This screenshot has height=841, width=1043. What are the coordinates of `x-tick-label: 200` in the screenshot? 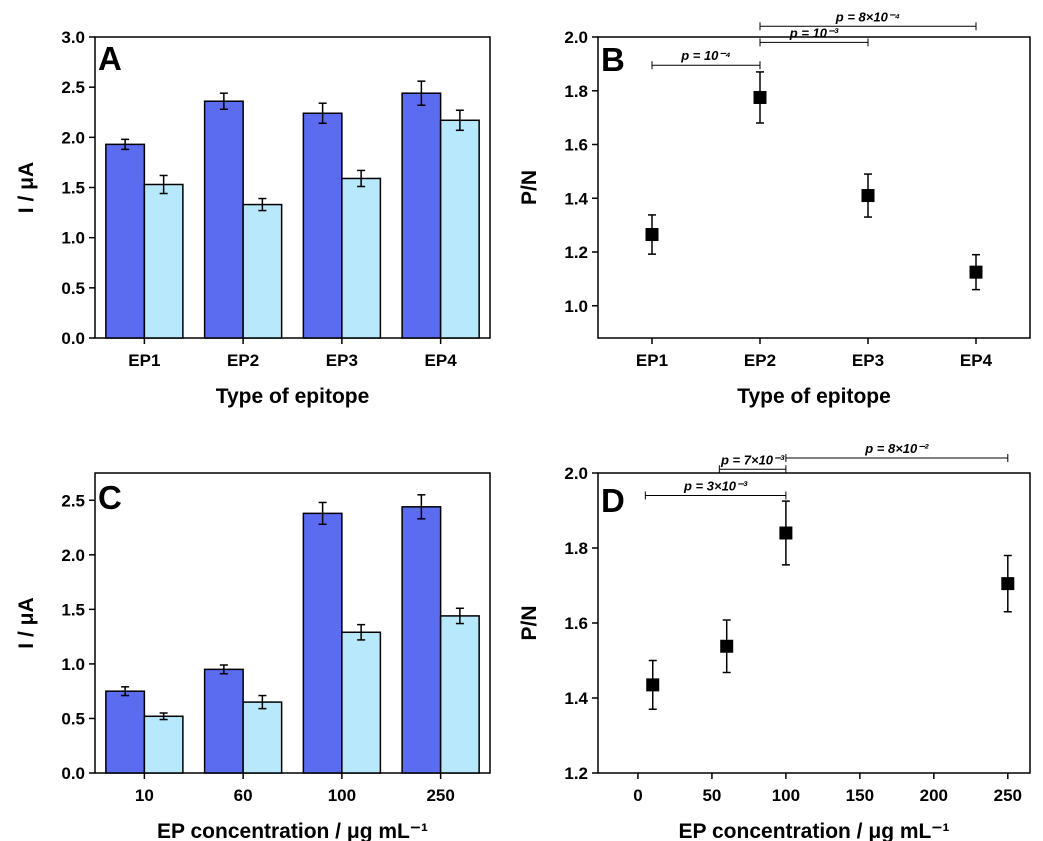 It's located at (934, 795).